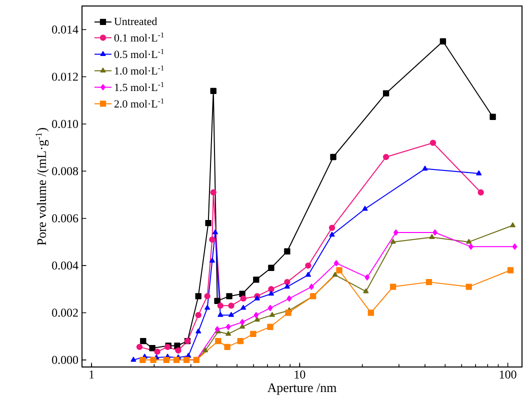 The width and height of the screenshot is (525, 417). Describe the element at coordinates (92, 374) in the screenshot. I see `x-tick-label: 1` at that location.